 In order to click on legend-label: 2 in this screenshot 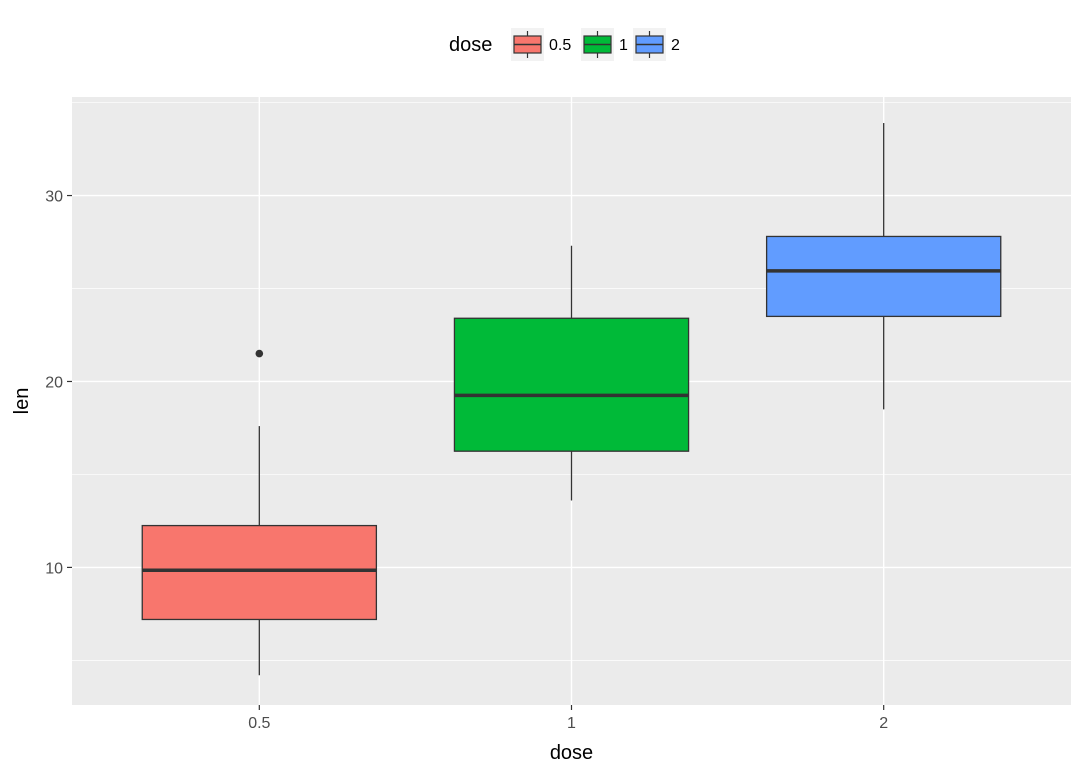, I will do `click(675, 45)`.